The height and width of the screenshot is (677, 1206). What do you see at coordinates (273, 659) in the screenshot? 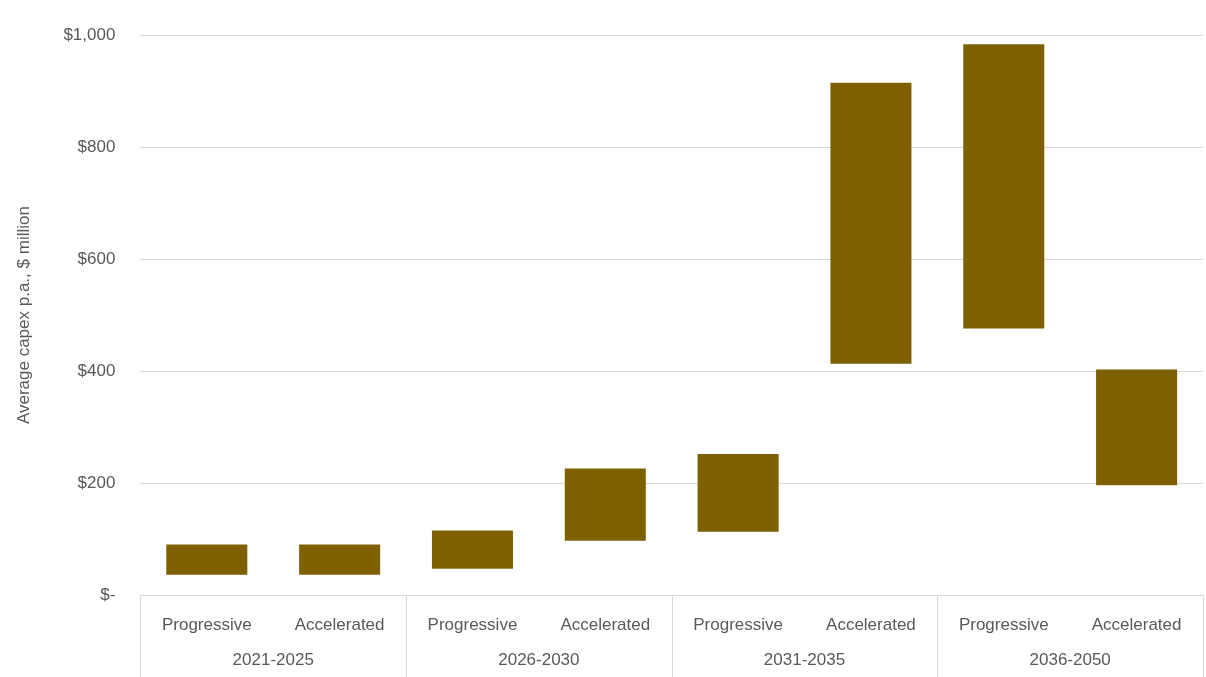
I see `text: 2021-2025` at bounding box center [273, 659].